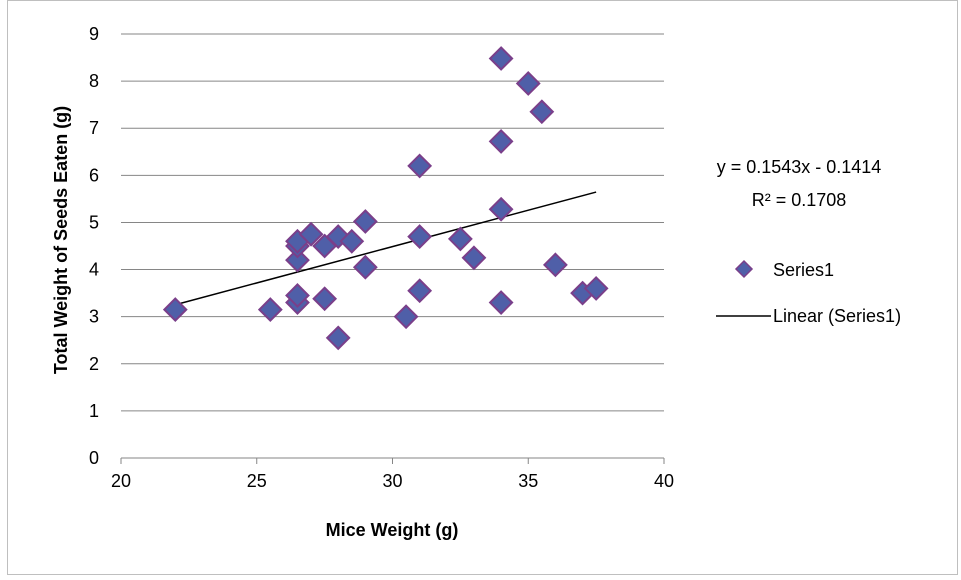  Describe the element at coordinates (664, 481) in the screenshot. I see `x-tick-label: 40` at that location.